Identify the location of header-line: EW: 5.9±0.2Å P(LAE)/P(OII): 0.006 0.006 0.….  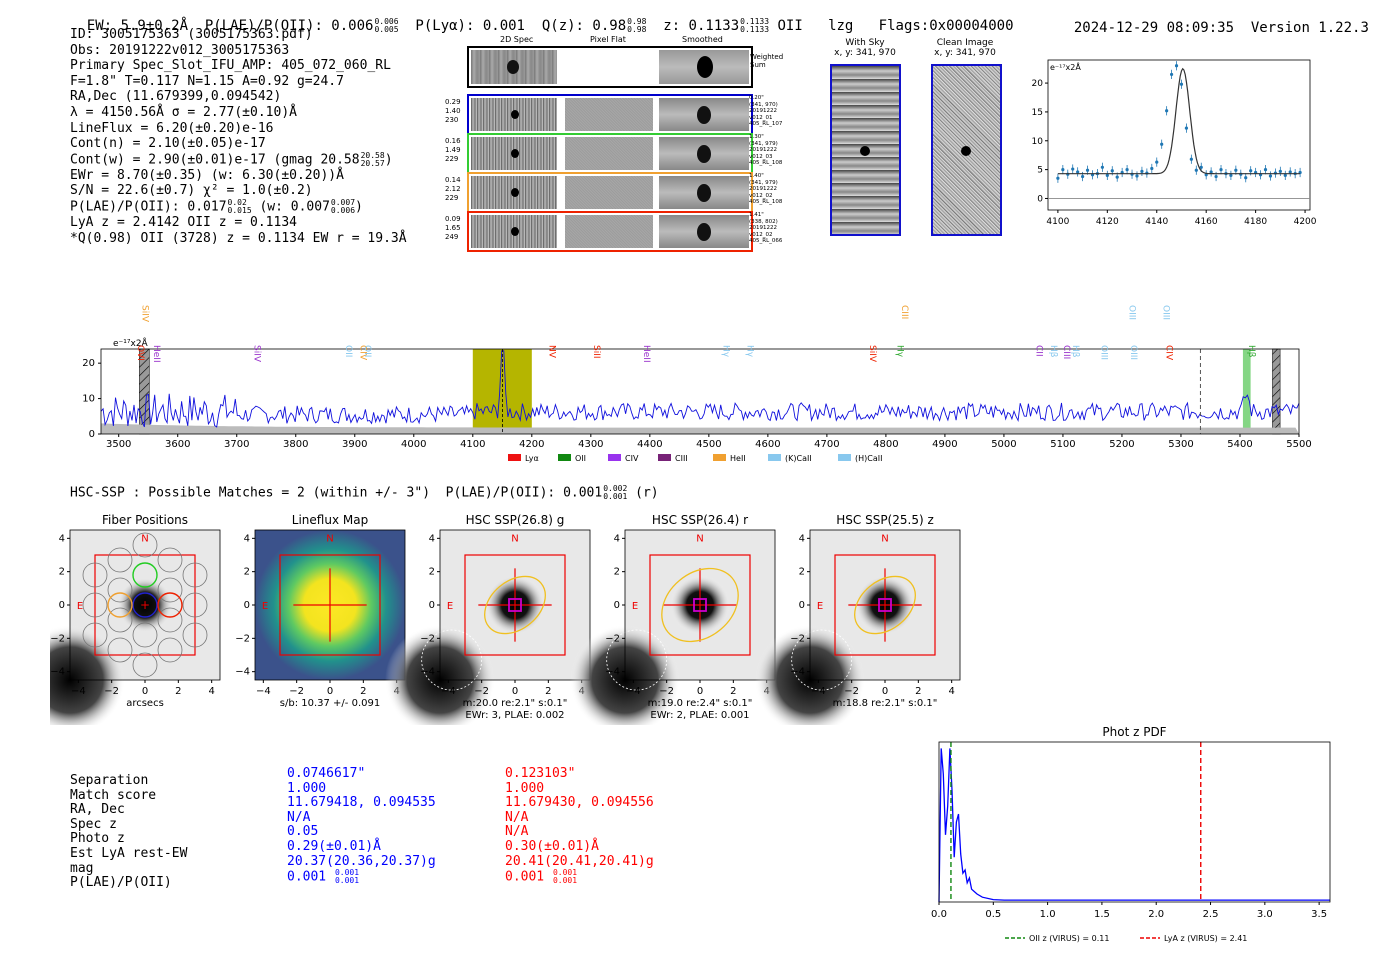
(550, 26).